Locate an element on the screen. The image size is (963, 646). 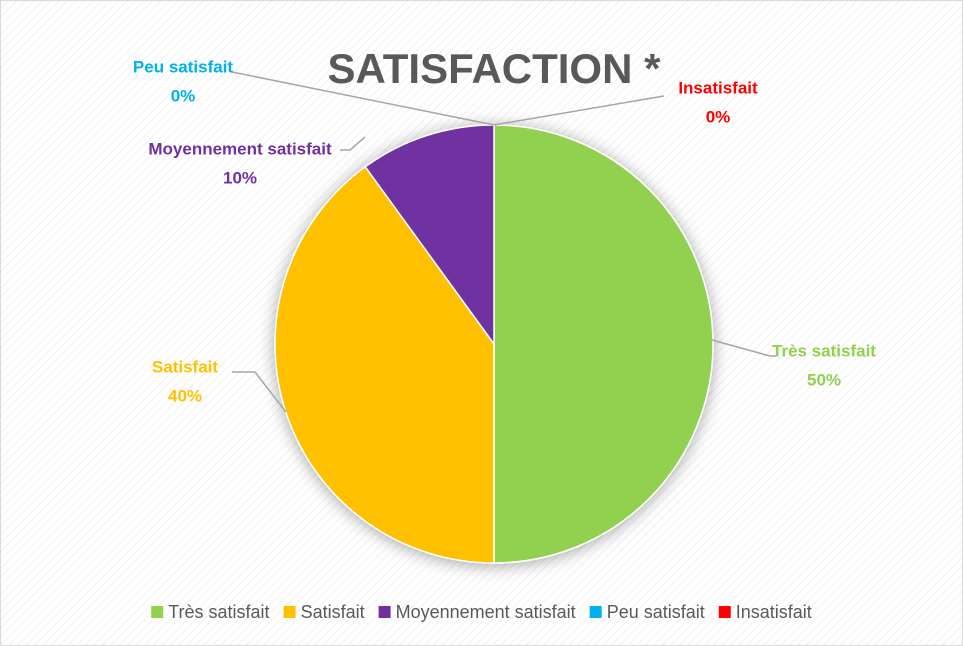
data-label-value: 40% is located at coordinates (185, 395).